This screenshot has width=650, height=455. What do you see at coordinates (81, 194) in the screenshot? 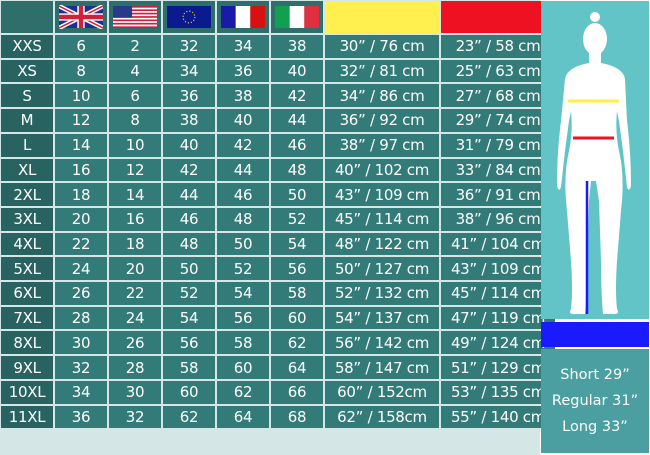
I see `cell-uk: 18` at bounding box center [81, 194].